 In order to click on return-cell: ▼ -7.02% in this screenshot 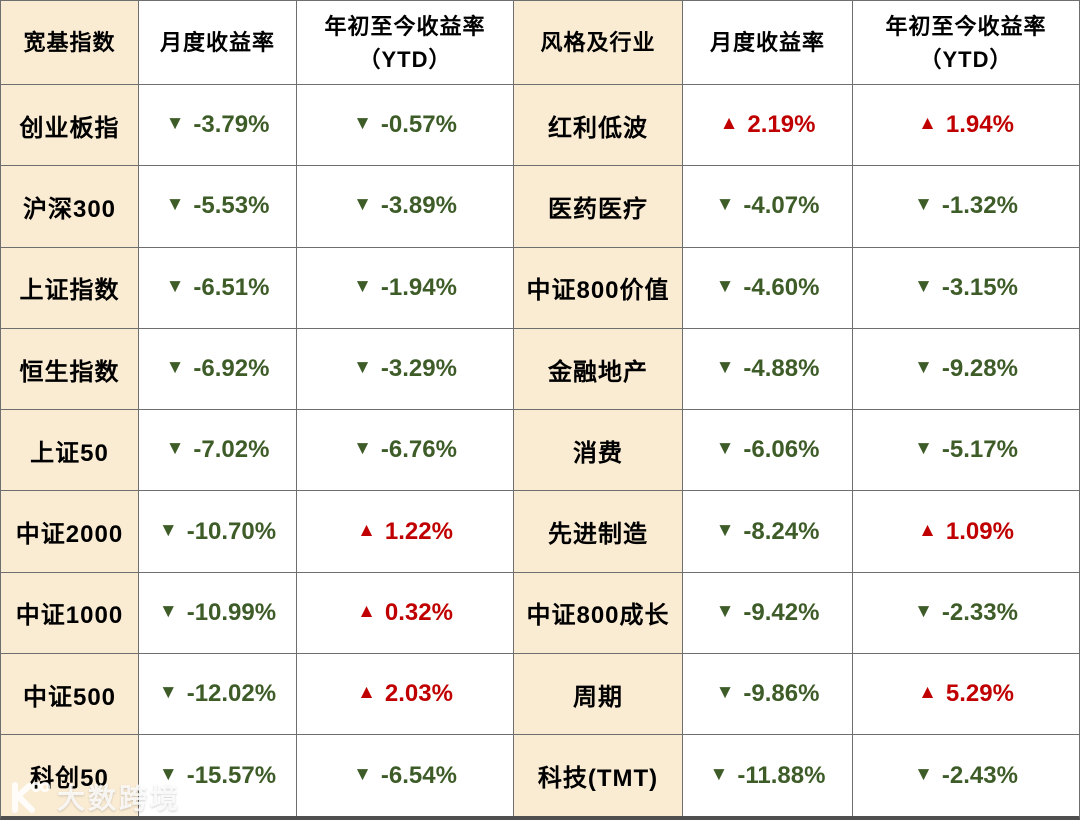, I will do `click(217, 450)`.